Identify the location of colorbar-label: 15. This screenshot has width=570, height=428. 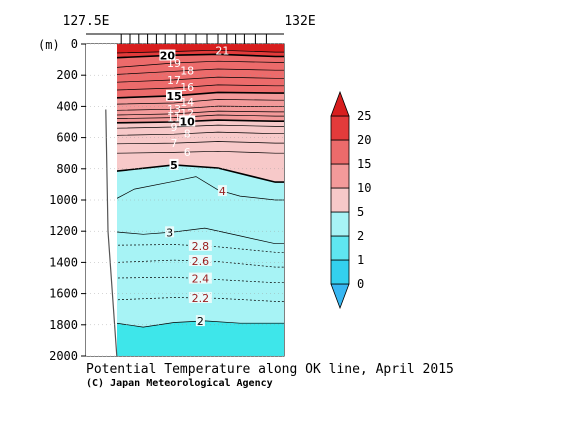
(364, 164).